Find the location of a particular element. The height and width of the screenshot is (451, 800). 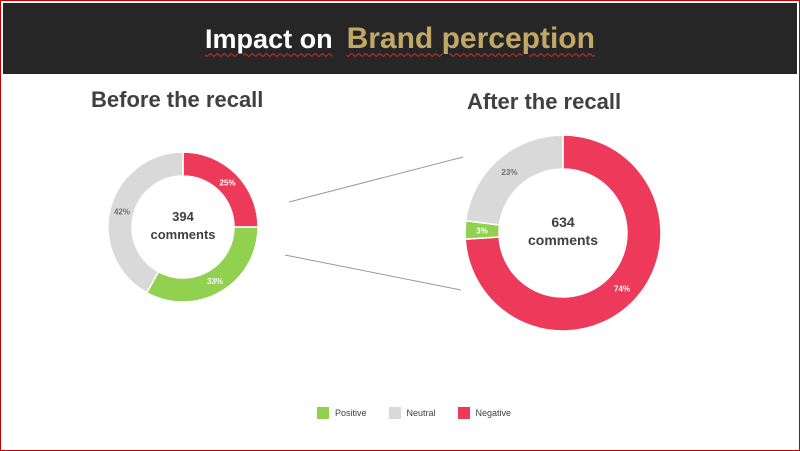

donut-before: 25% 33% 42% 394 comments is located at coordinates (183, 227).